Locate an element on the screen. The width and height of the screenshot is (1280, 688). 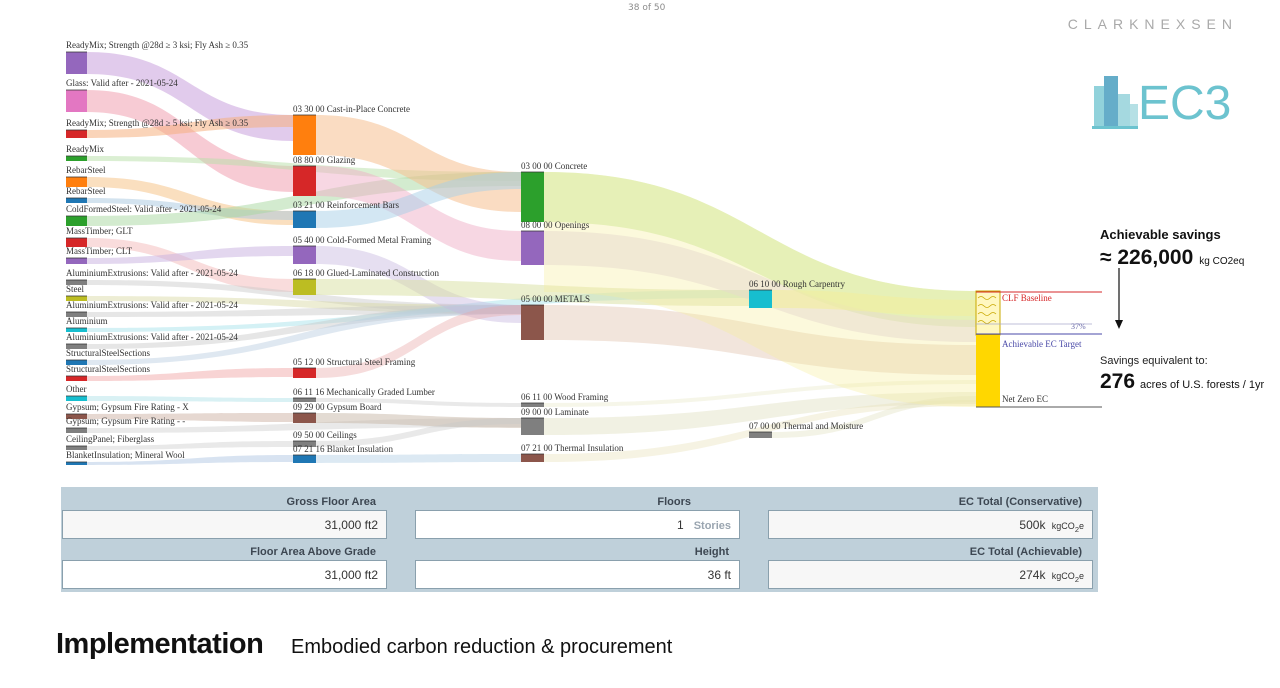
unit-sub: 2 is located at coordinates (1076, 579).